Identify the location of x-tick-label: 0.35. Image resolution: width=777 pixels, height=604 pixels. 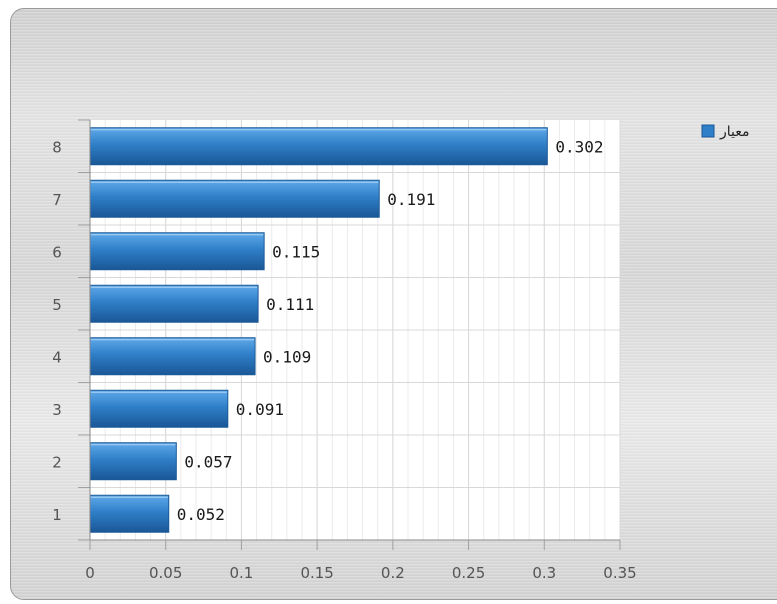
(619, 573).